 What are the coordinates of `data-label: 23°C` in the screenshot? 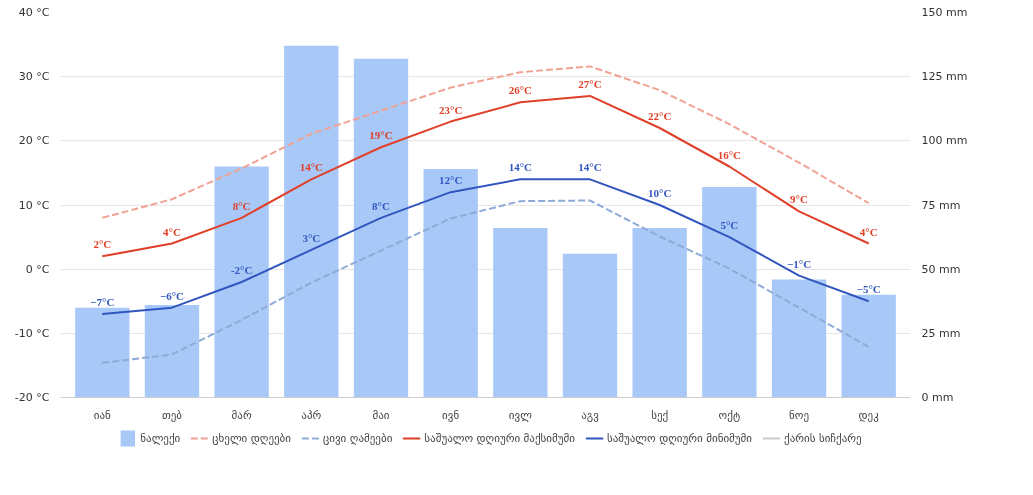 It's located at (450, 109).